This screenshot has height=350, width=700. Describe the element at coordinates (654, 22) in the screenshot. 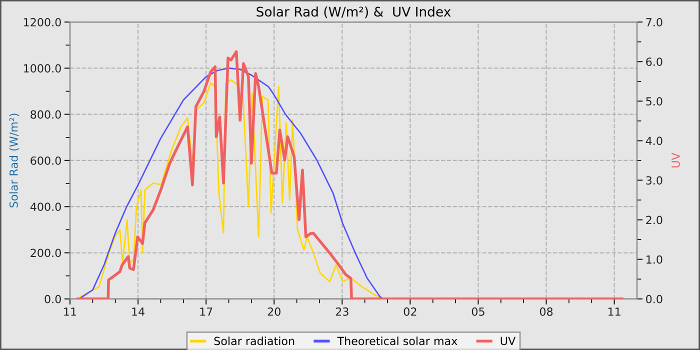

I see `y2-tick-label: 7.0` at that location.